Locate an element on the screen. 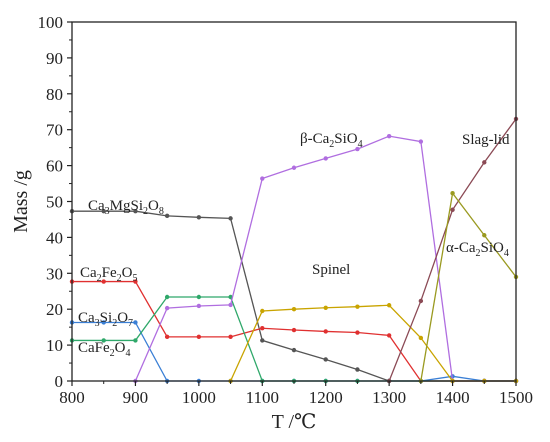 The height and width of the screenshot is (442, 550). y-tick-label: 80 is located at coordinates (54, 94).